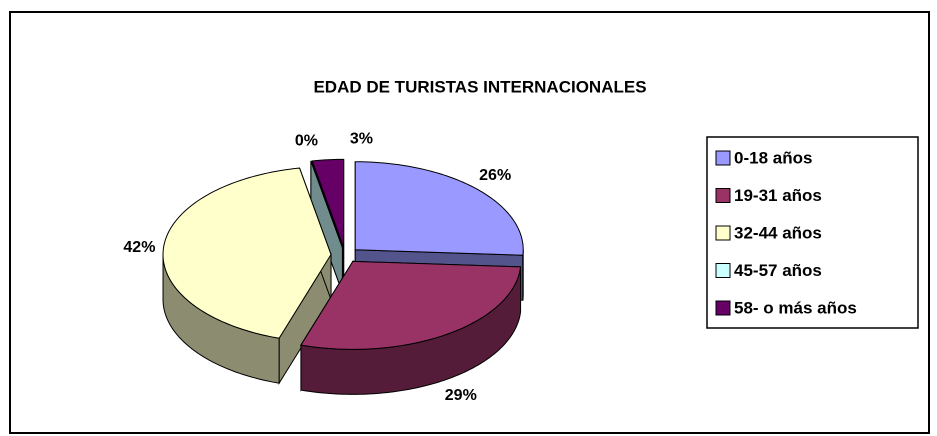 The image size is (937, 436). What do you see at coordinates (778, 232) in the screenshot?
I see `legend-label: 32-44 años` at bounding box center [778, 232].